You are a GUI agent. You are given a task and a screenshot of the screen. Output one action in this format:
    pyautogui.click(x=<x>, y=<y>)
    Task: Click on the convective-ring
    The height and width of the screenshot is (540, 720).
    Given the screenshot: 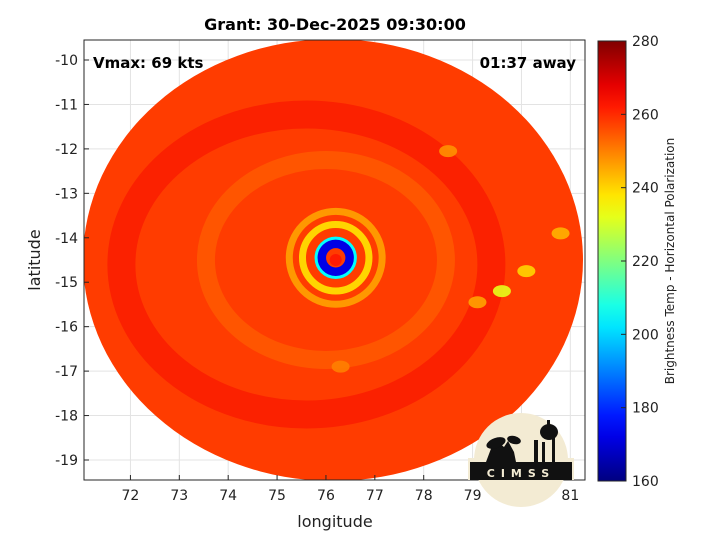 What is the action you would take?
    pyautogui.click(x=335, y=257)
    